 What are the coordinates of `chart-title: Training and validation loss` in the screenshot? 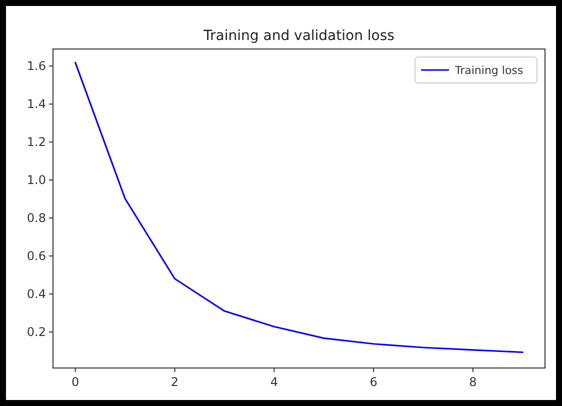 It's located at (298, 36).